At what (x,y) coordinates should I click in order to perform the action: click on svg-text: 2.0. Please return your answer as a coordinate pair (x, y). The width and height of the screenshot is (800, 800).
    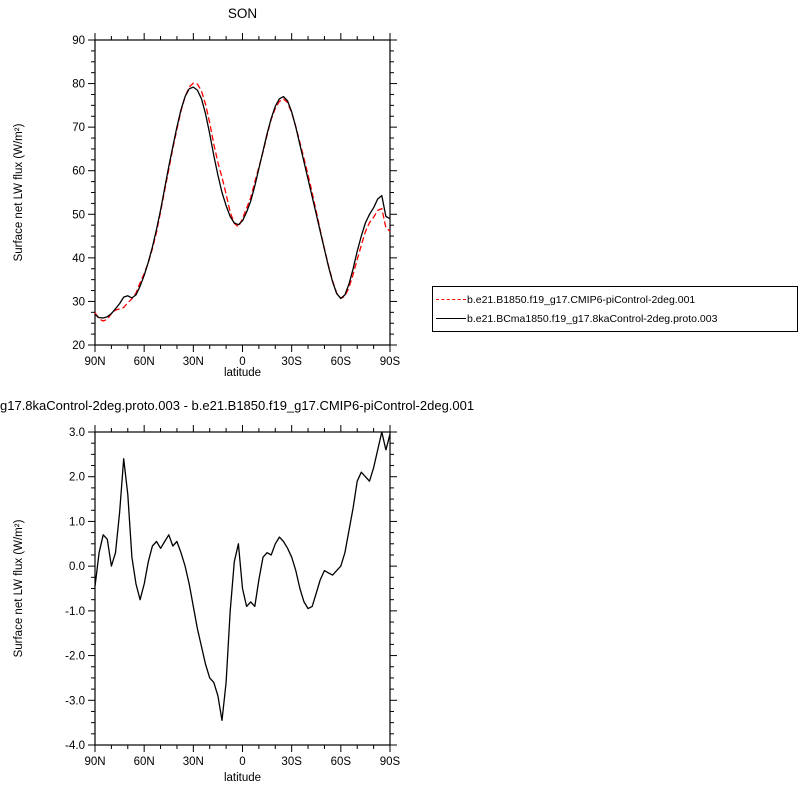
    Looking at the image, I should click on (77, 478).